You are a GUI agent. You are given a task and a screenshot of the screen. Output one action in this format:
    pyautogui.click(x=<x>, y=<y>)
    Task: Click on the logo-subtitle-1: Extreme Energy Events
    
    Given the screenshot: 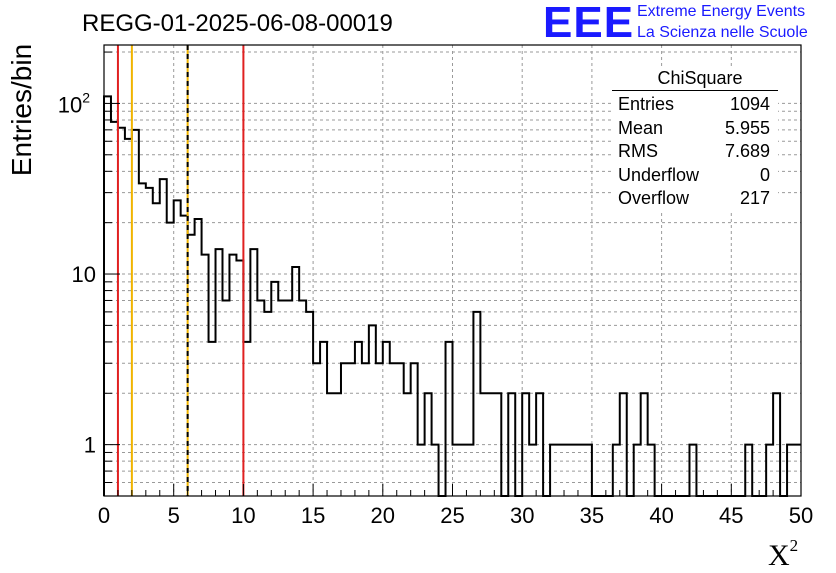 What is the action you would take?
    pyautogui.click(x=721, y=11)
    